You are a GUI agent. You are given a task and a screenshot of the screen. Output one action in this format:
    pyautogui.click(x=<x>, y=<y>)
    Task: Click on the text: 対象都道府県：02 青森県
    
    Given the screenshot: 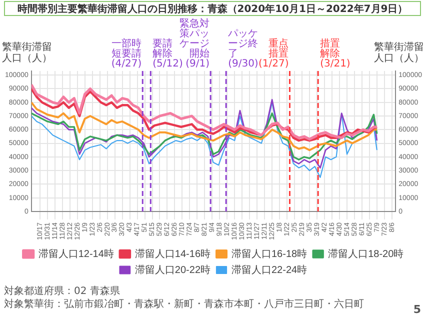 What is the action you would take?
    pyautogui.click(x=62, y=291)
    